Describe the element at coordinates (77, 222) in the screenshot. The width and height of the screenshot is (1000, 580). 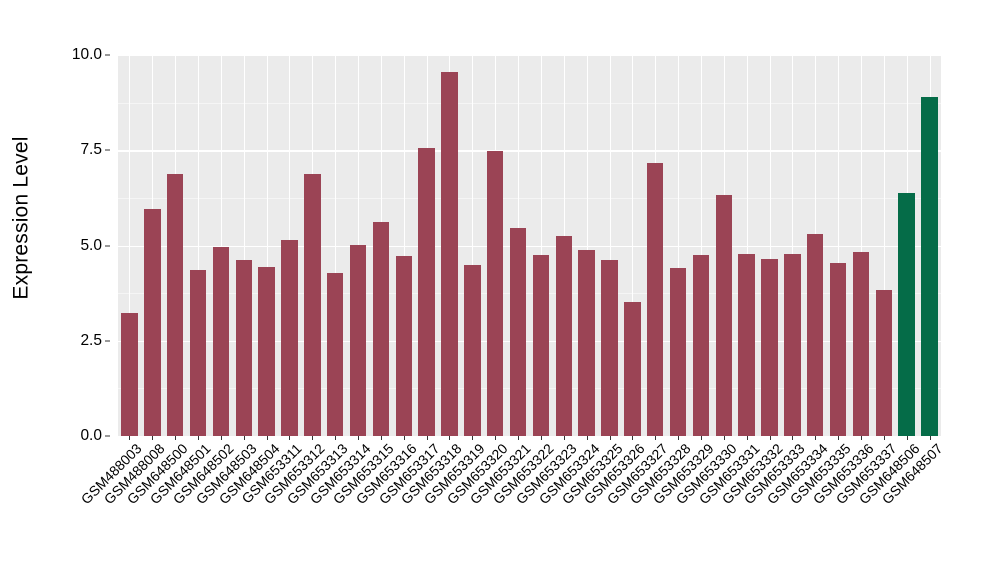
I see `y-axis-tick-labels: 0.0 2.5 5.0 7.5 10.0` at that location.